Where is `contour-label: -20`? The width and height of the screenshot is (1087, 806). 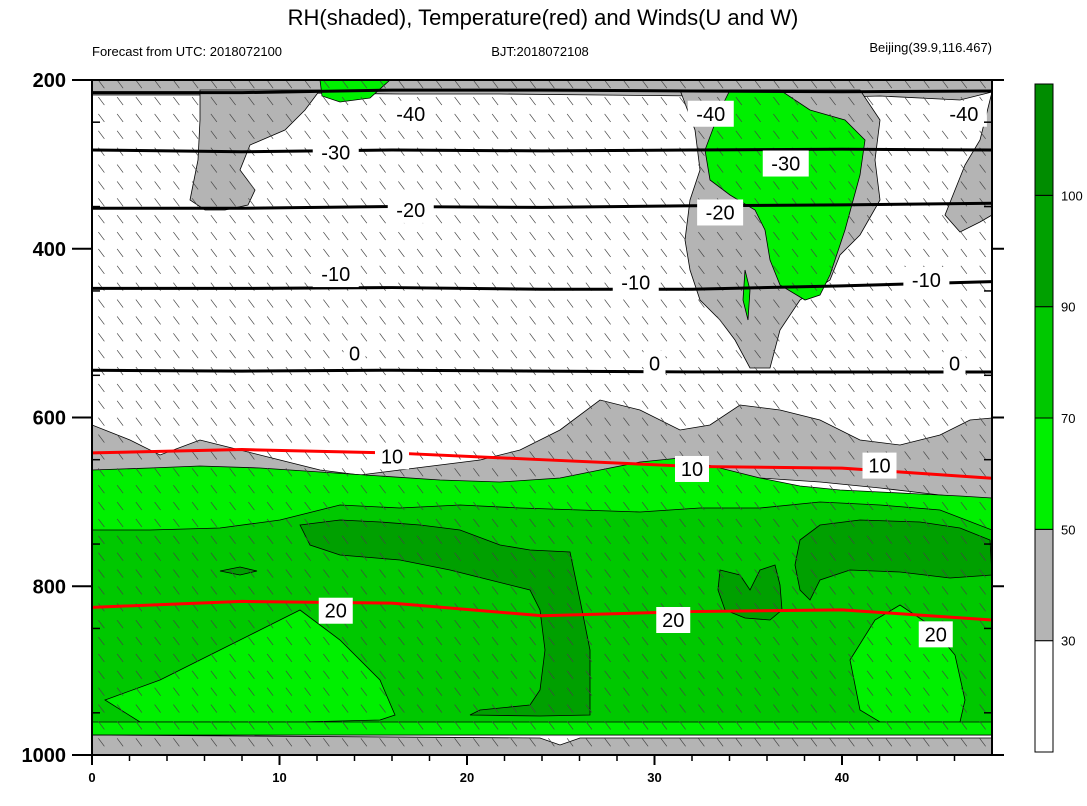 contour-label: -20 is located at coordinates (410, 211).